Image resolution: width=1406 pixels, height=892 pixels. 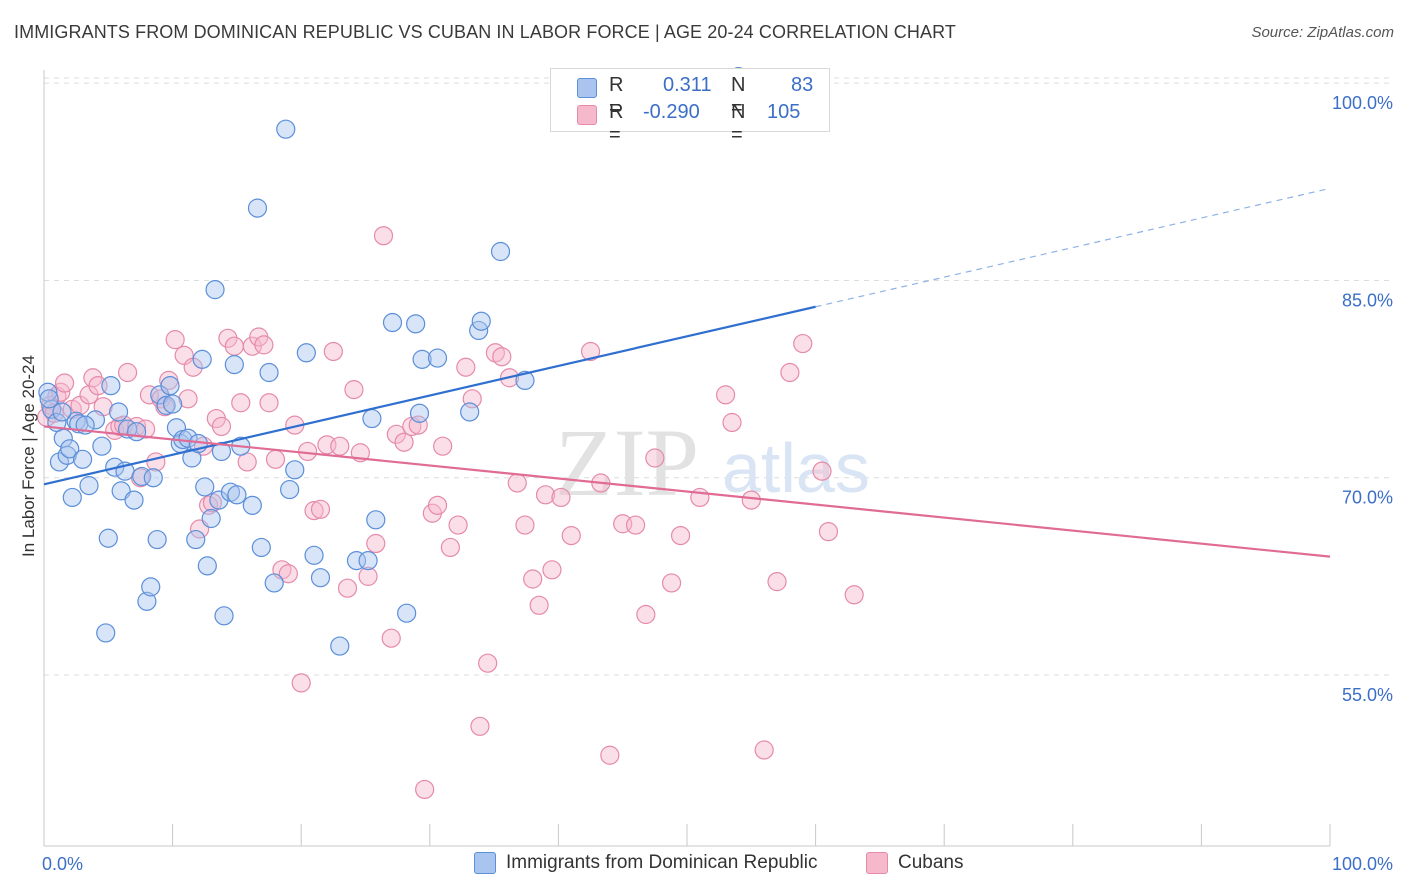 What do you see at coordinates (671, 112) in the screenshot?
I see `legend-r-value: -0.290` at bounding box center [671, 112].